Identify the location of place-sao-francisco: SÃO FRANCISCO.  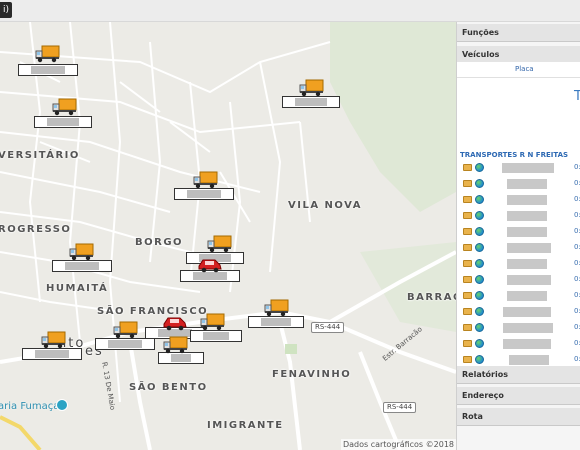
(153, 311).